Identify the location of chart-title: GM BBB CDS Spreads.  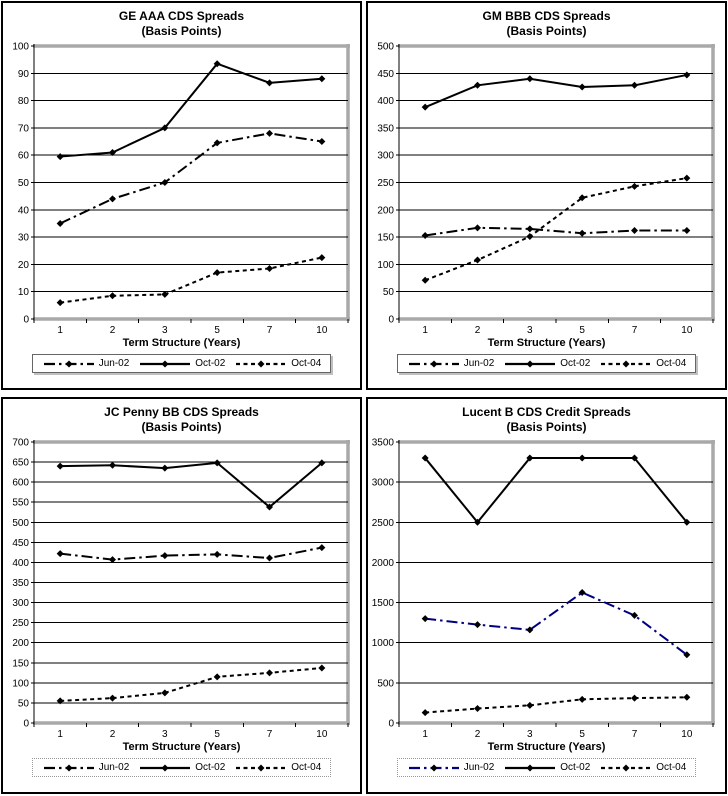
(546, 16).